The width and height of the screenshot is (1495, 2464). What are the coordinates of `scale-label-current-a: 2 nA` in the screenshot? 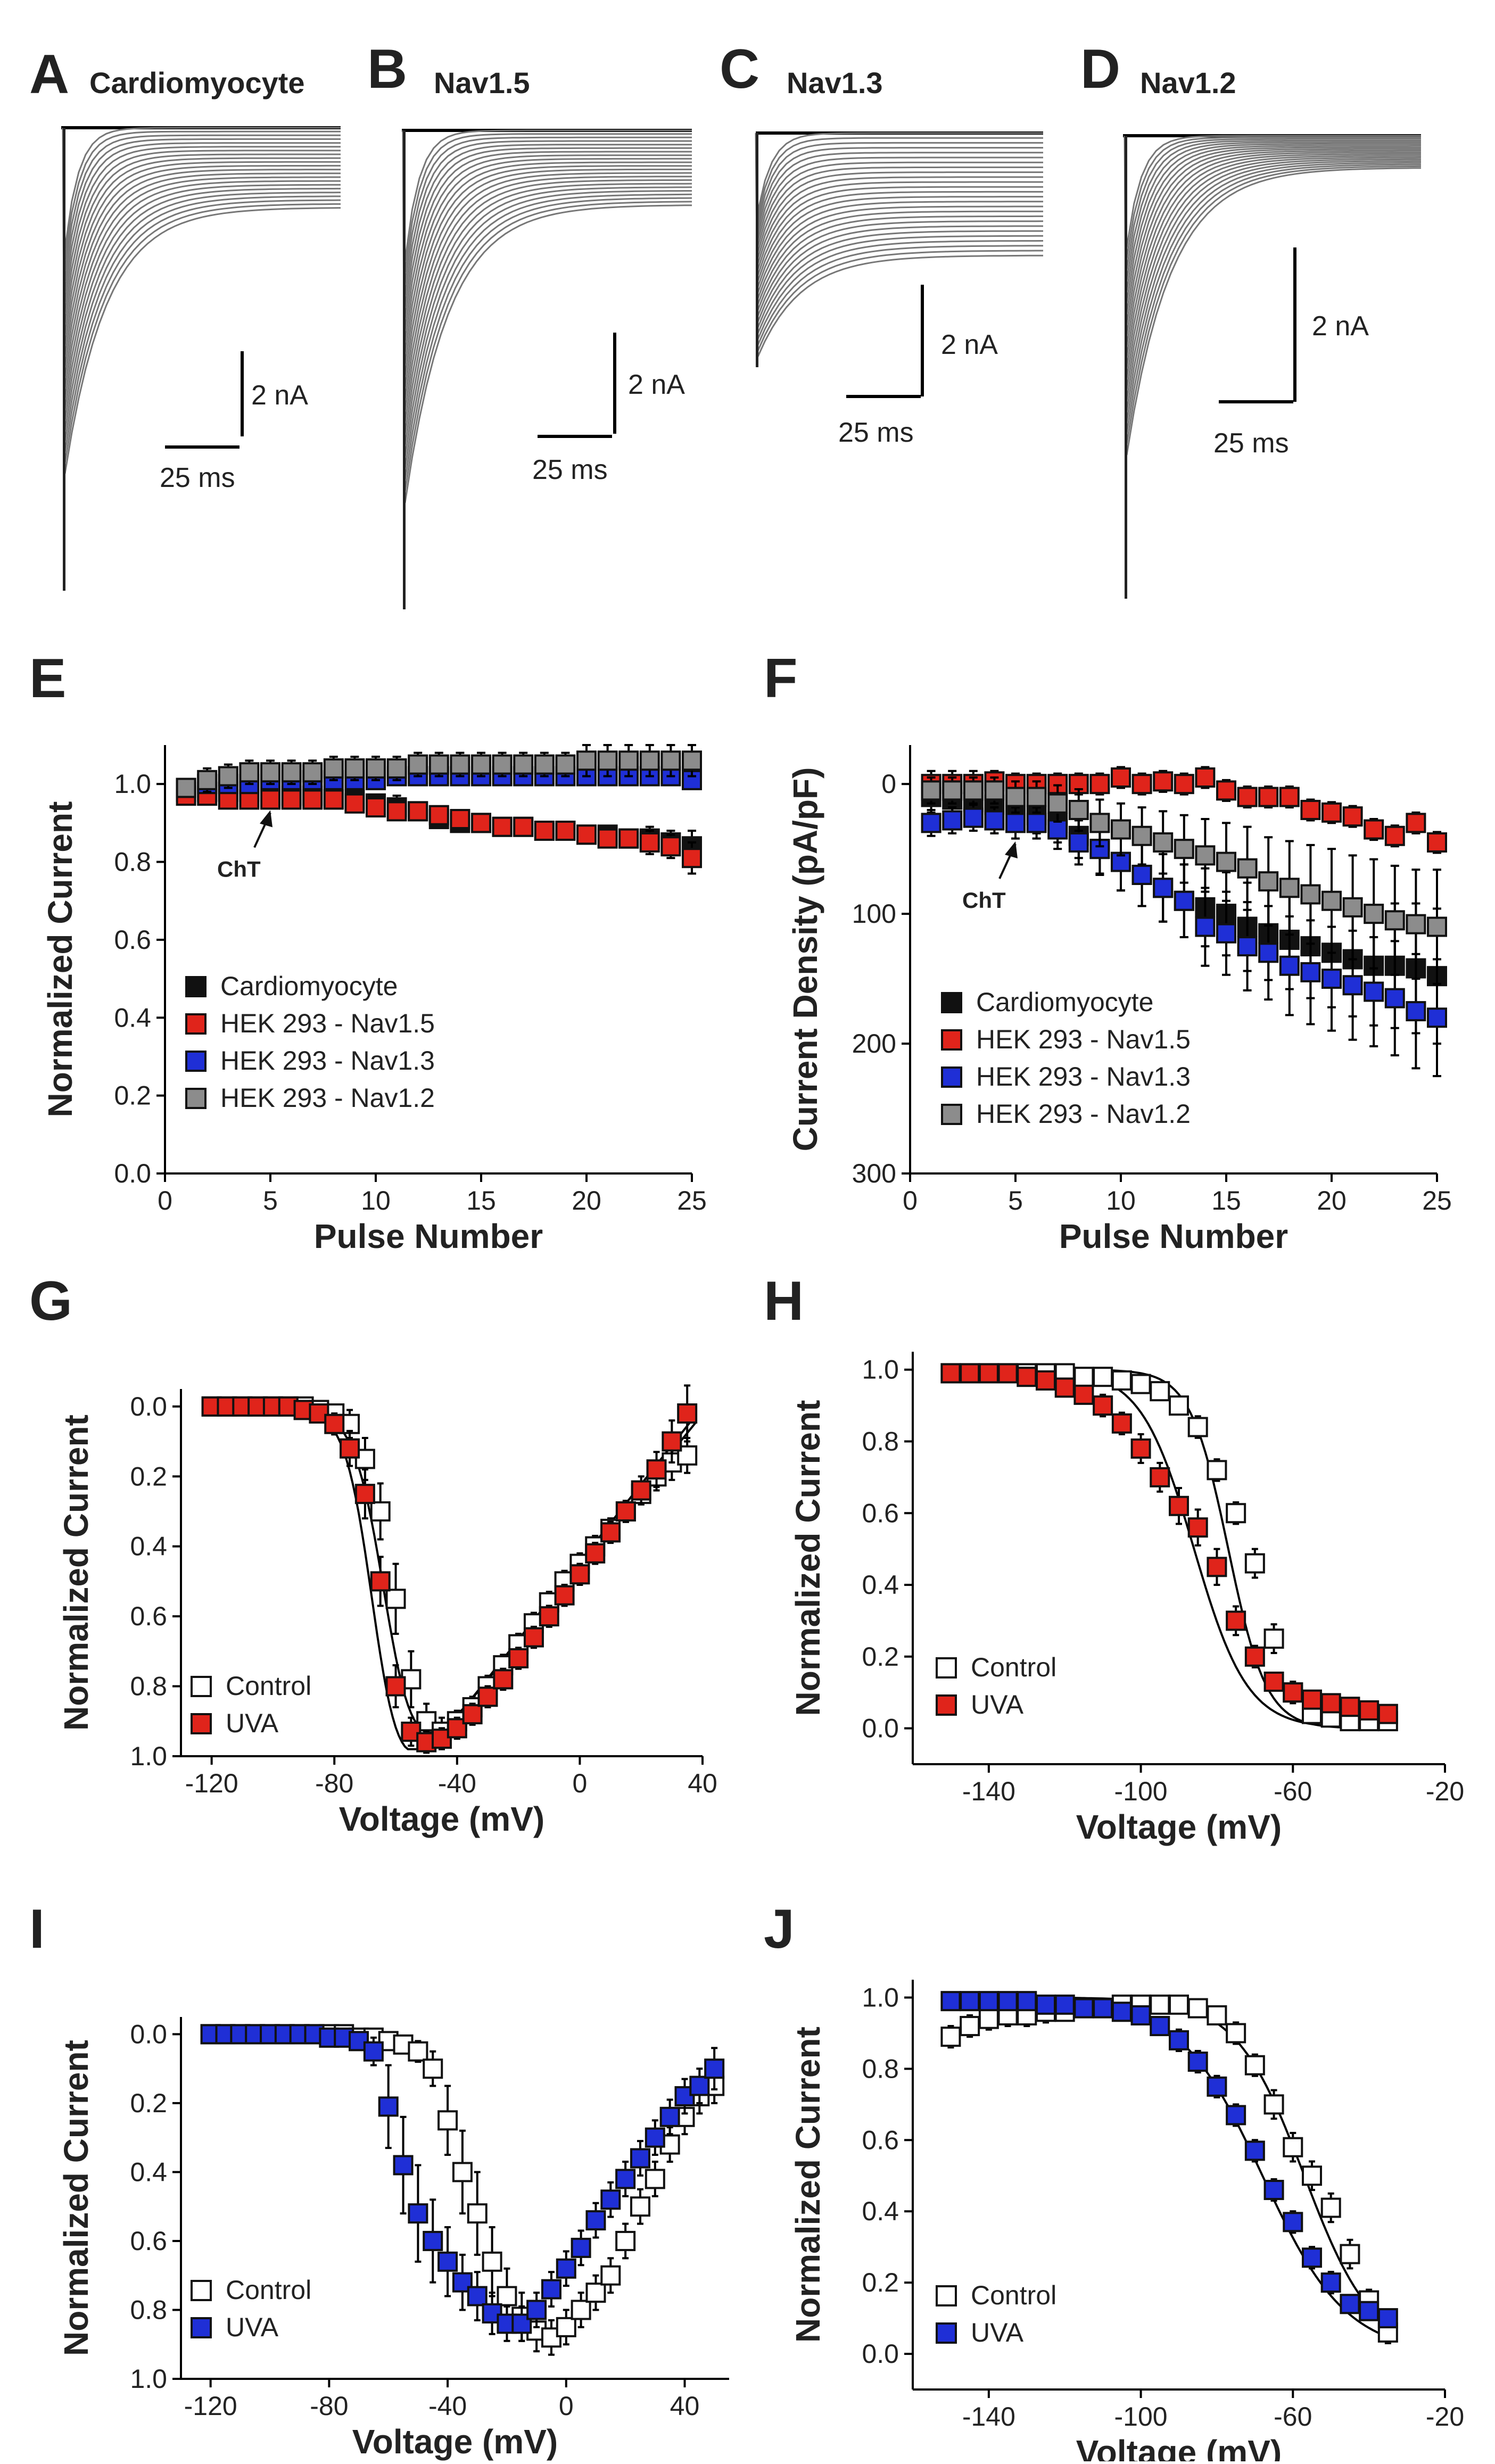 It's located at (279, 395).